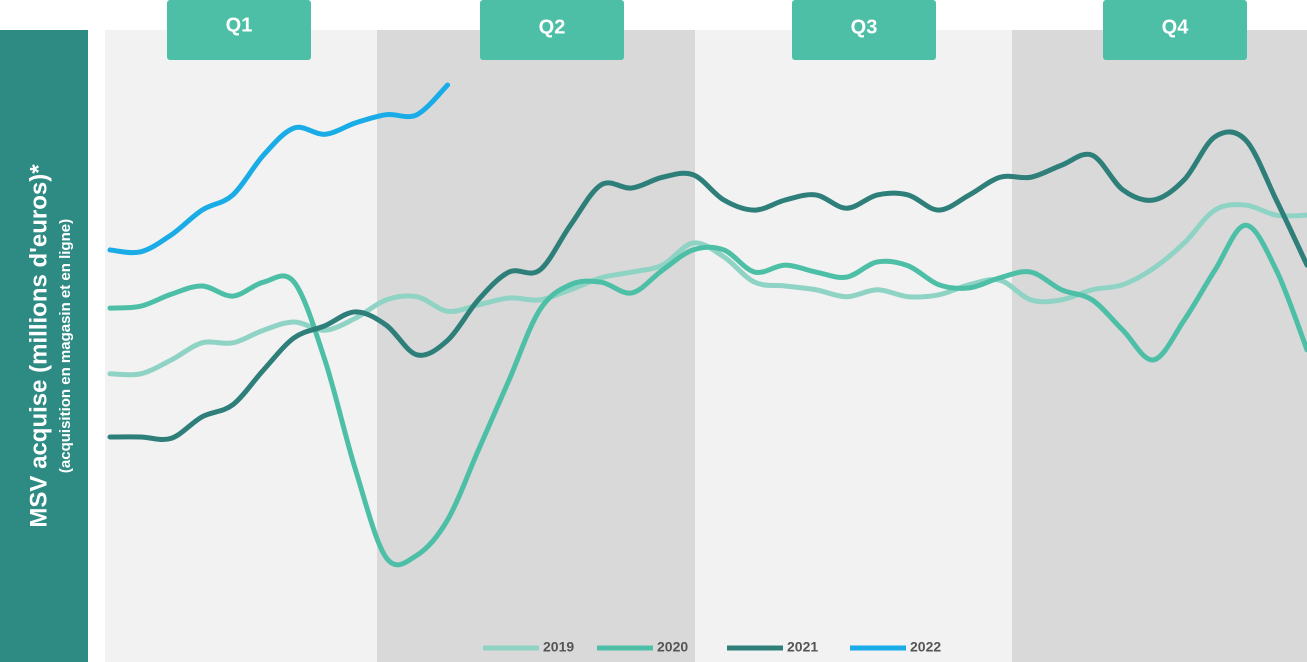 The height and width of the screenshot is (662, 1307). What do you see at coordinates (558, 647) in the screenshot?
I see `legend-label: 2019` at bounding box center [558, 647].